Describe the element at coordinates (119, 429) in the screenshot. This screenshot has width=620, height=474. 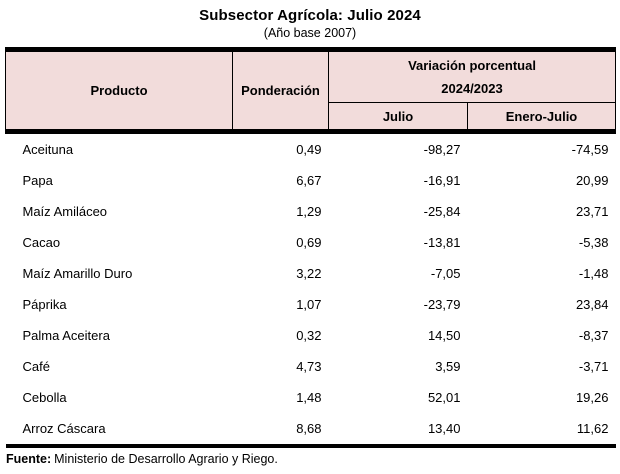
I see `product-cell: Arroz Cáscara` at that location.